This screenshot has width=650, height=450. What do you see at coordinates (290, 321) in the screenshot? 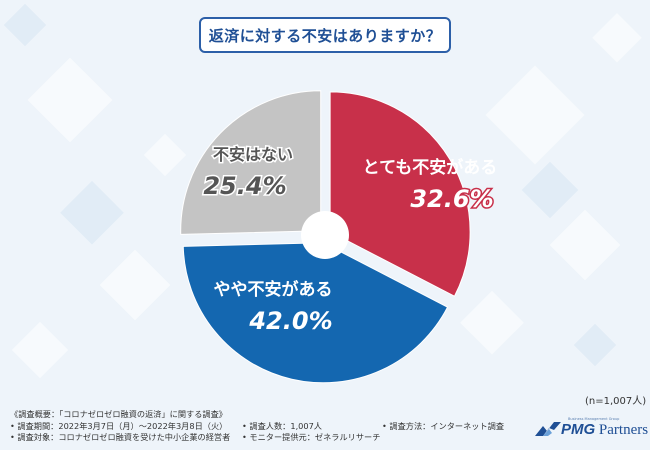
I see `value-somewhat-anxious: 42.0%` at bounding box center [290, 321].